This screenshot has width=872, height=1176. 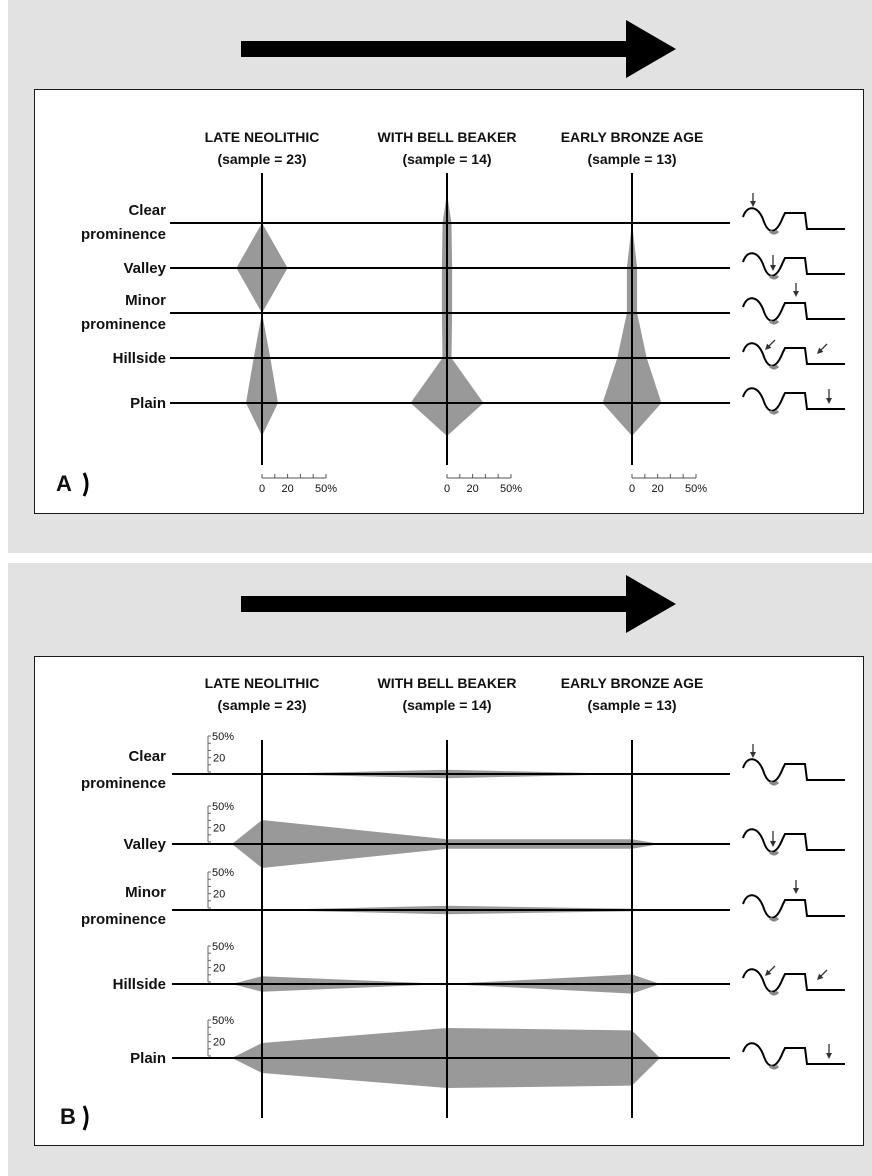 I want to click on group-sample-size: (sample = 14), so click(x=446, y=159).